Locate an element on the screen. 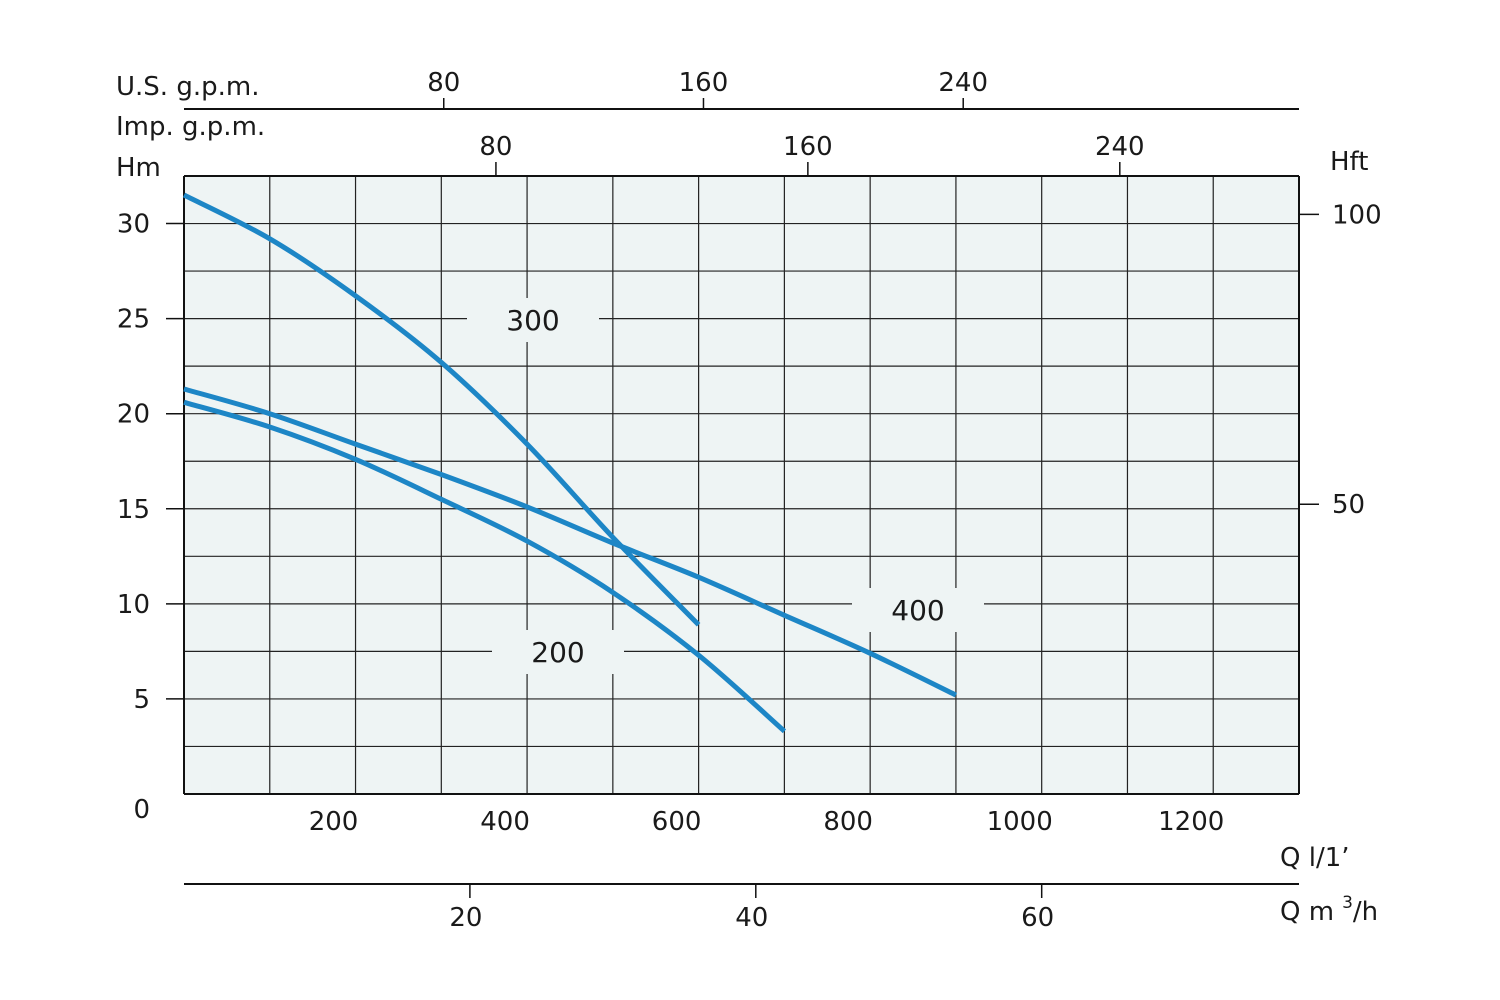  right-axis-label: Hft is located at coordinates (1349, 162).